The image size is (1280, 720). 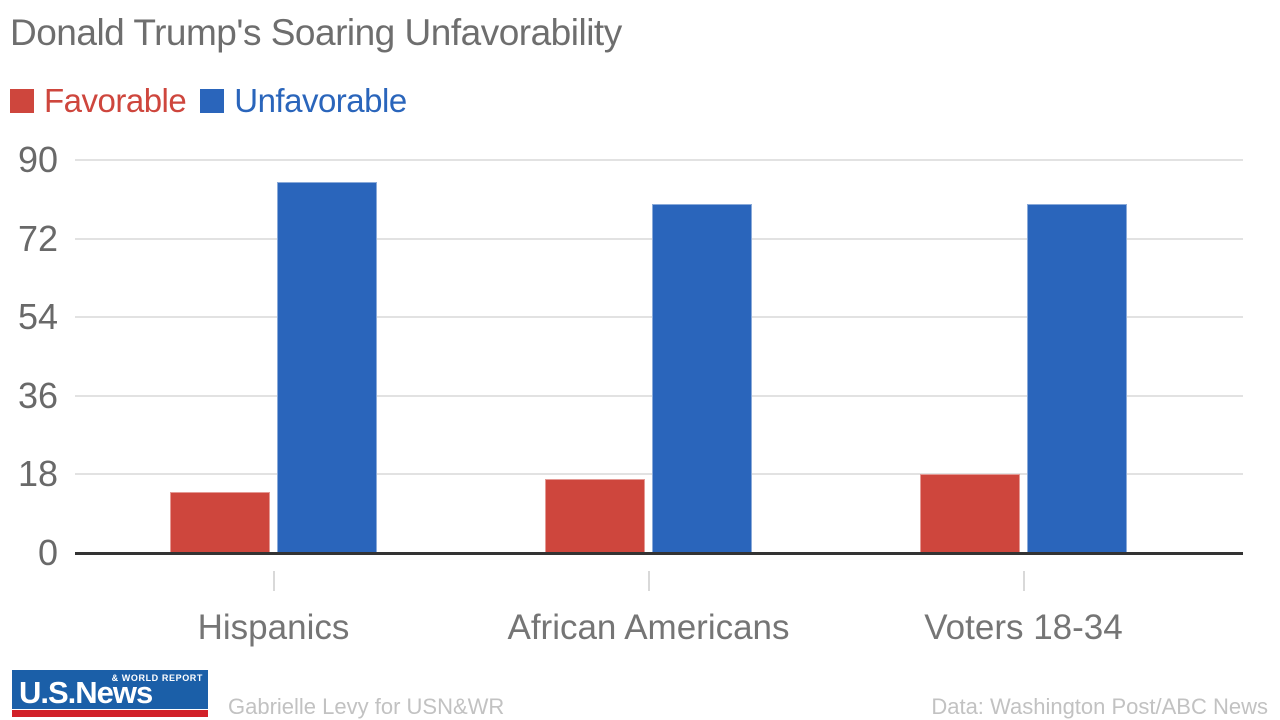 What do you see at coordinates (115, 100) in the screenshot?
I see `legend-label-favorable: Favorable` at bounding box center [115, 100].